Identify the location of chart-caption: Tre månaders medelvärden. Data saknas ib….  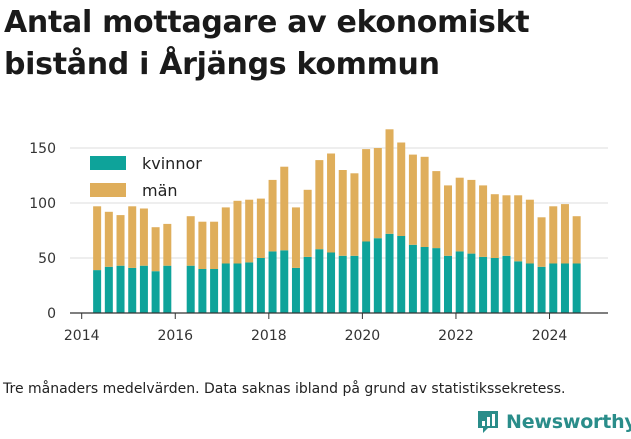
(284, 389).